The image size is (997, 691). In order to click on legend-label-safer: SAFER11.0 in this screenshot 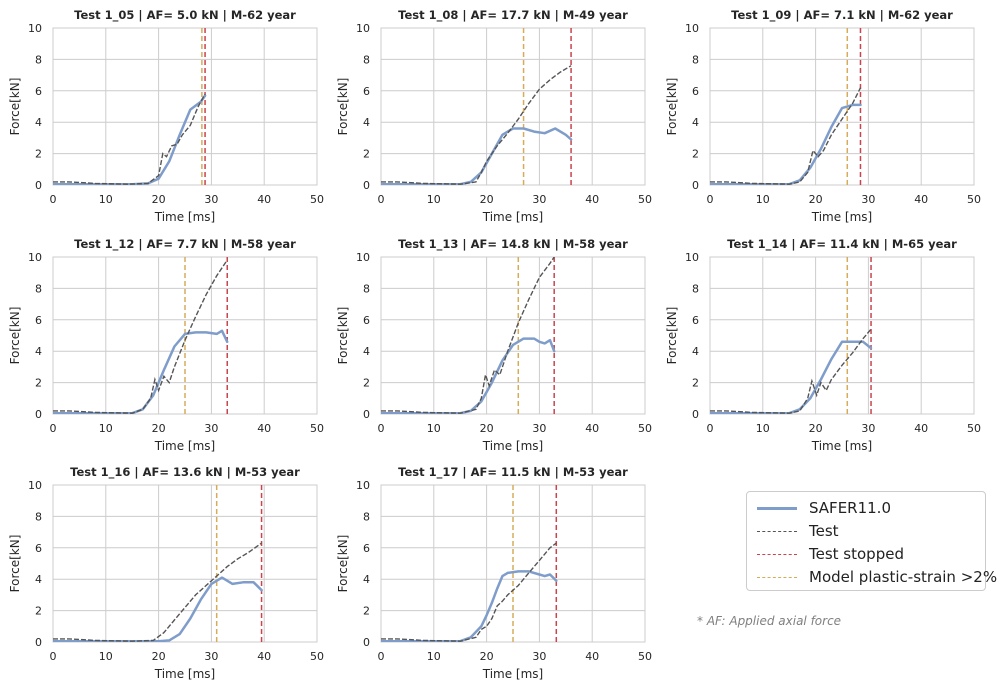, I will do `click(850, 508)`.